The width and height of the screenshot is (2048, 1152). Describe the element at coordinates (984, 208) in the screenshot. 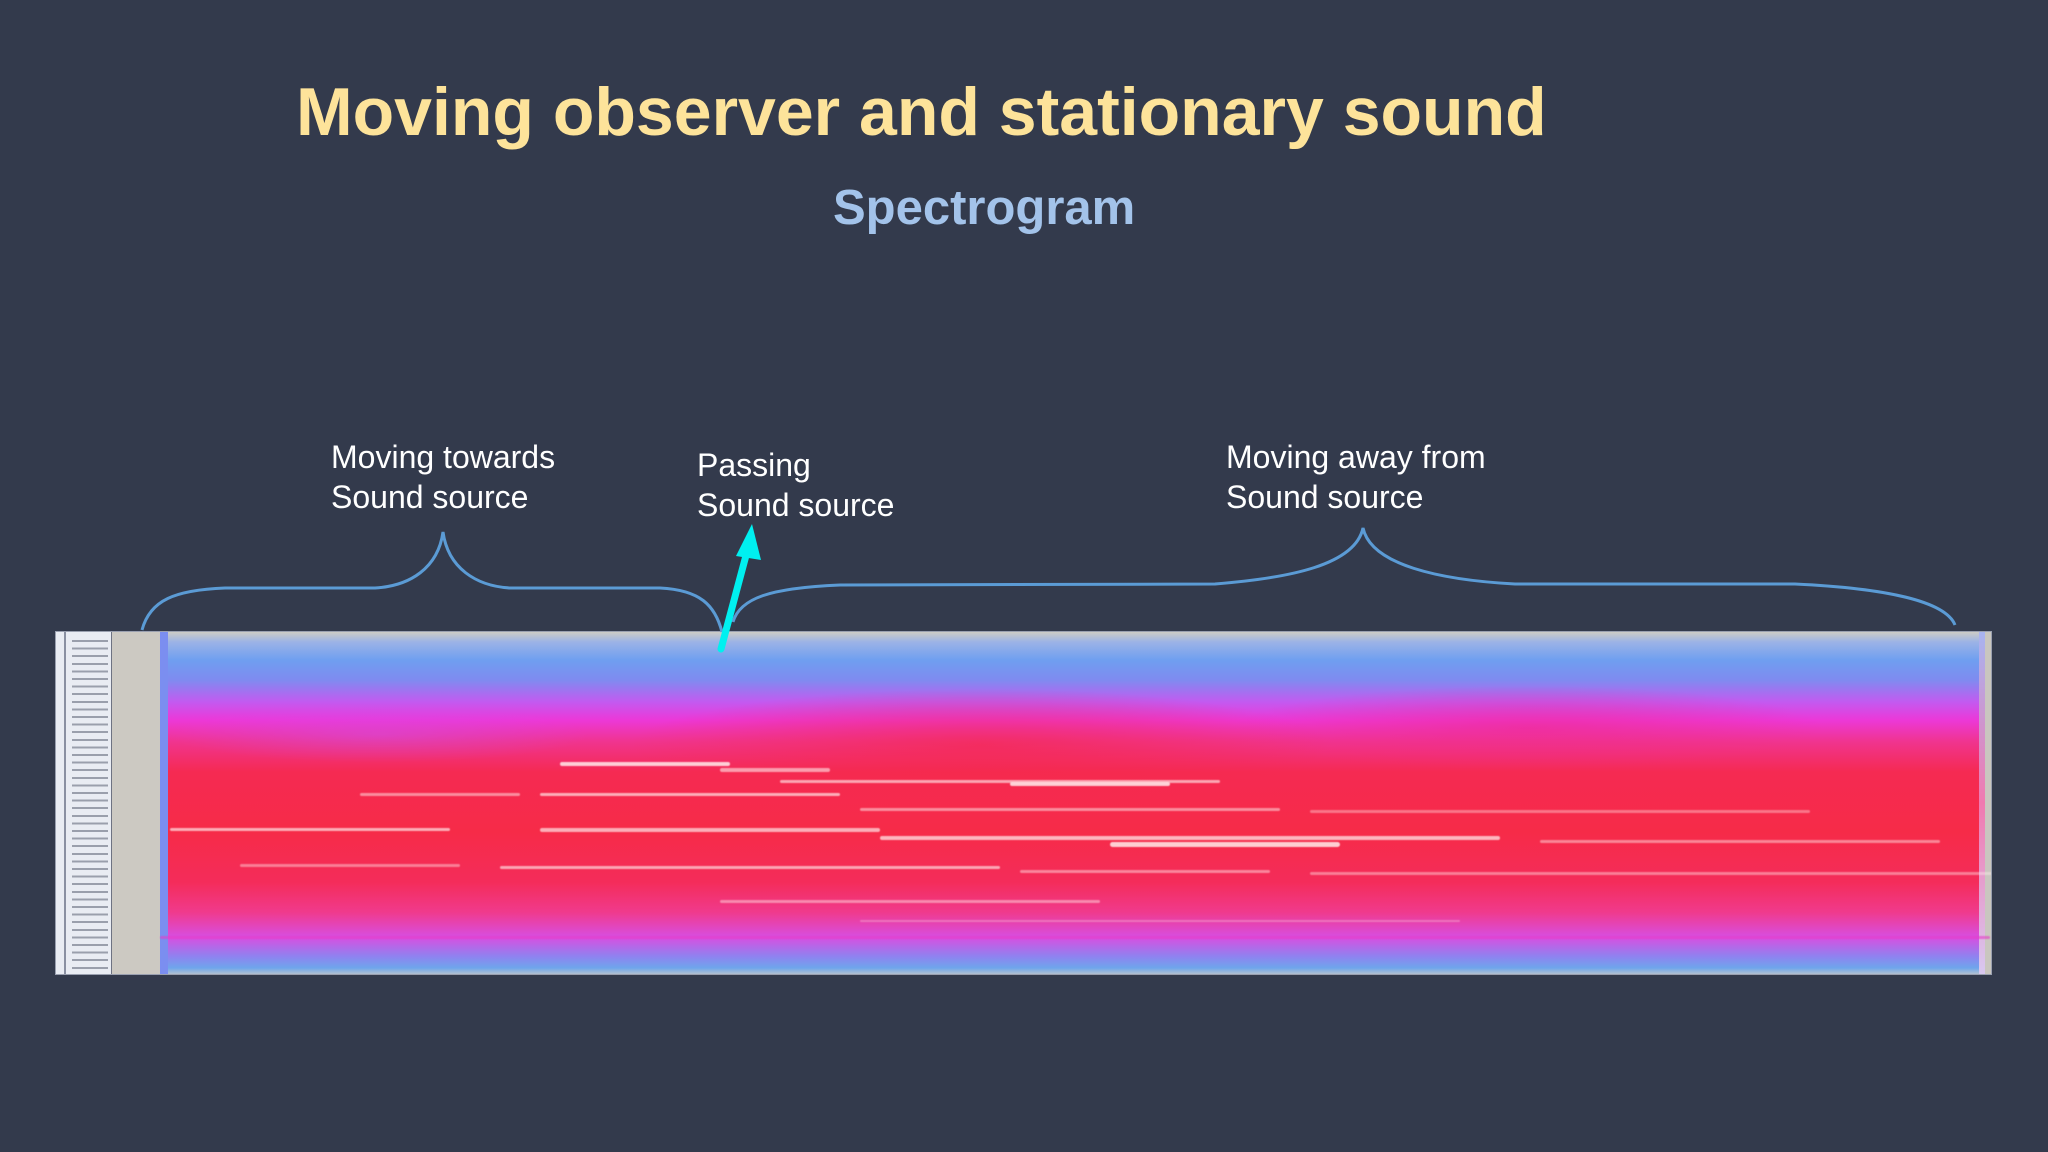

I see `slide-subtitle: Spectrogram` at that location.